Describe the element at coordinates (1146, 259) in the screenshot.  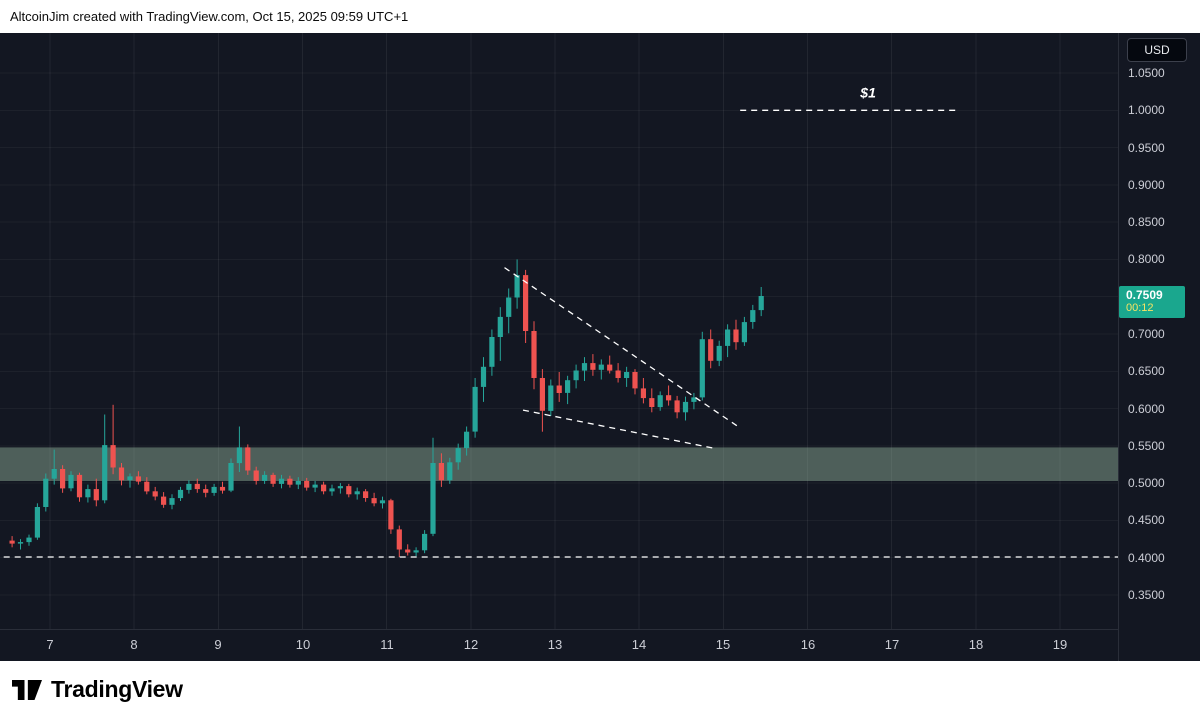
I see `price-tick-label: 0.8000` at that location.